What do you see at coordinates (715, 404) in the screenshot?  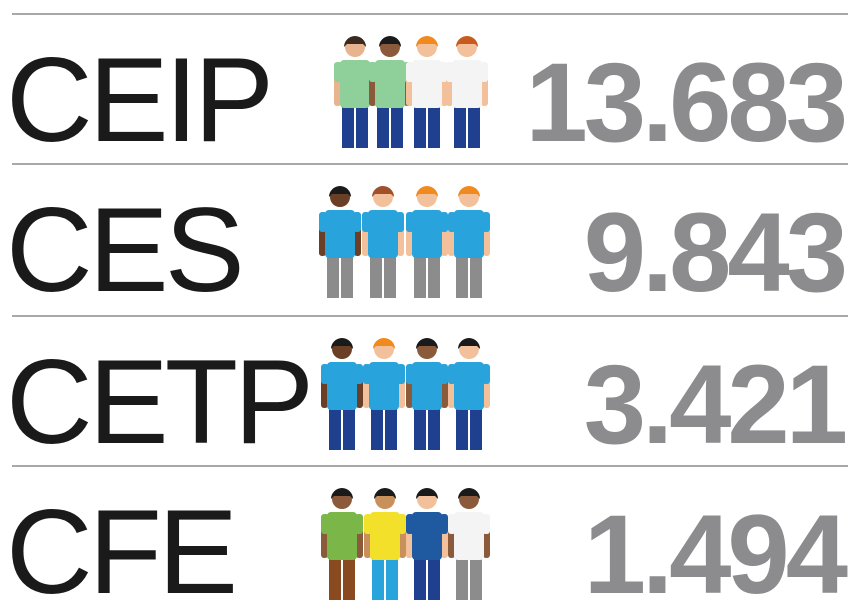 I see `row-value: 3.421` at bounding box center [715, 404].